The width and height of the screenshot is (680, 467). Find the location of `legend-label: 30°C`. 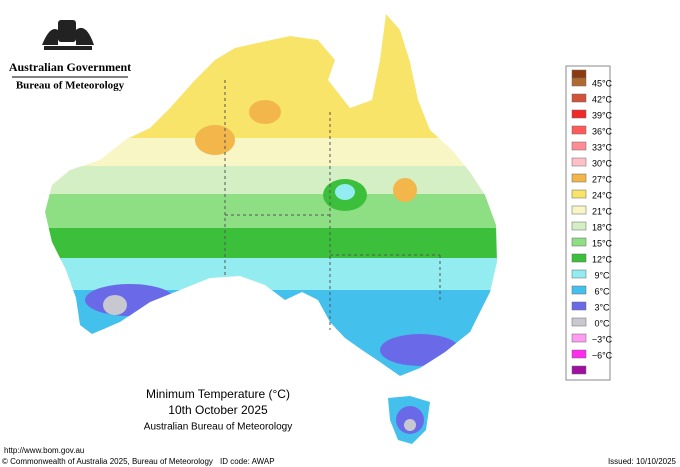

legend-label: 30°C is located at coordinates (602, 163).